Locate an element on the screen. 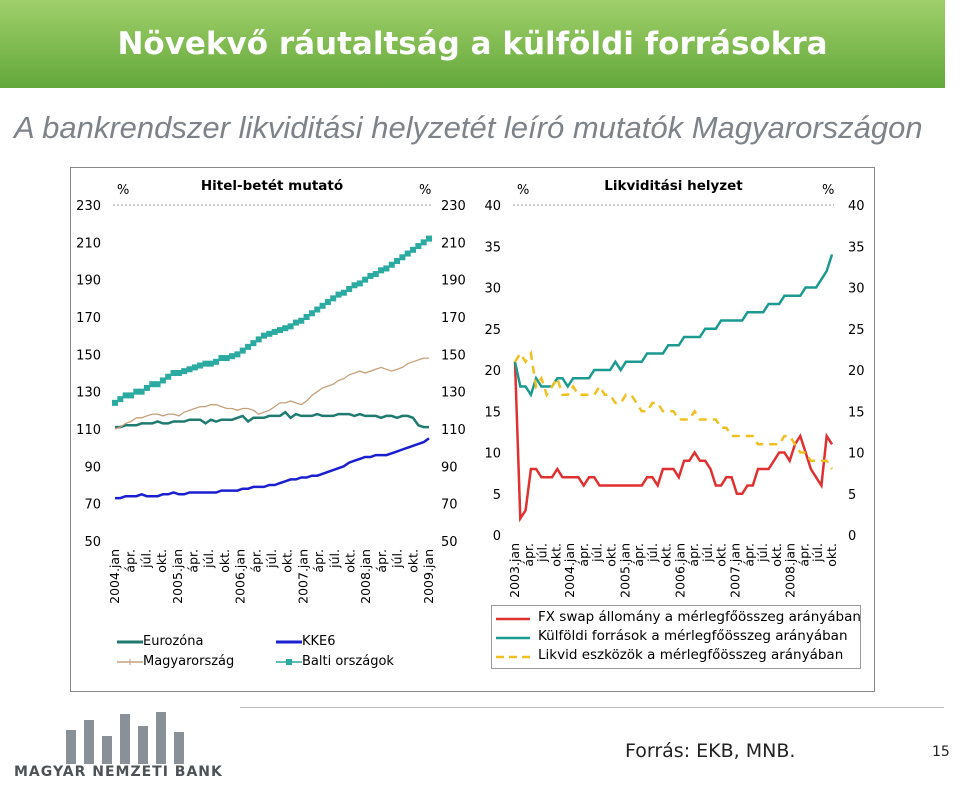 Image resolution: width=960 pixels, height=787 pixels. source-note: Forrás: EKB, MNB. is located at coordinates (710, 751).